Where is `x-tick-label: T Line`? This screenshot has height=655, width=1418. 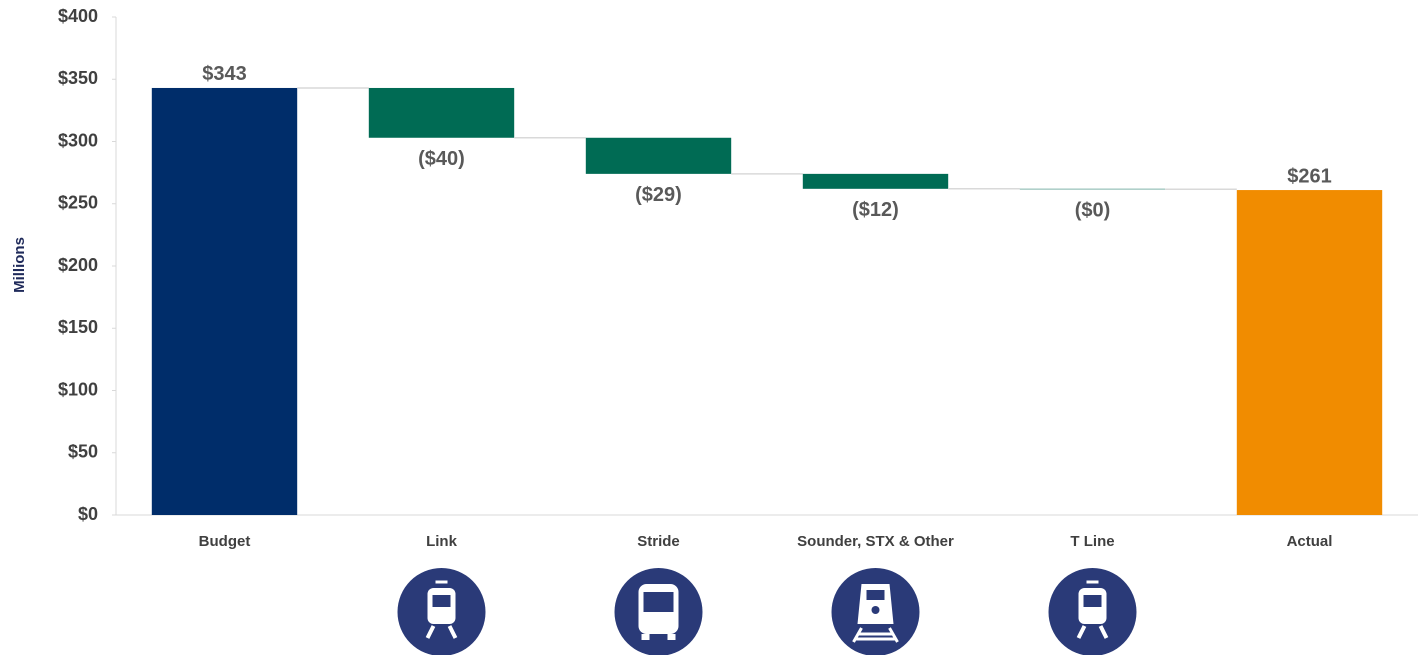 x-tick-label: T Line is located at coordinates (1092, 541).